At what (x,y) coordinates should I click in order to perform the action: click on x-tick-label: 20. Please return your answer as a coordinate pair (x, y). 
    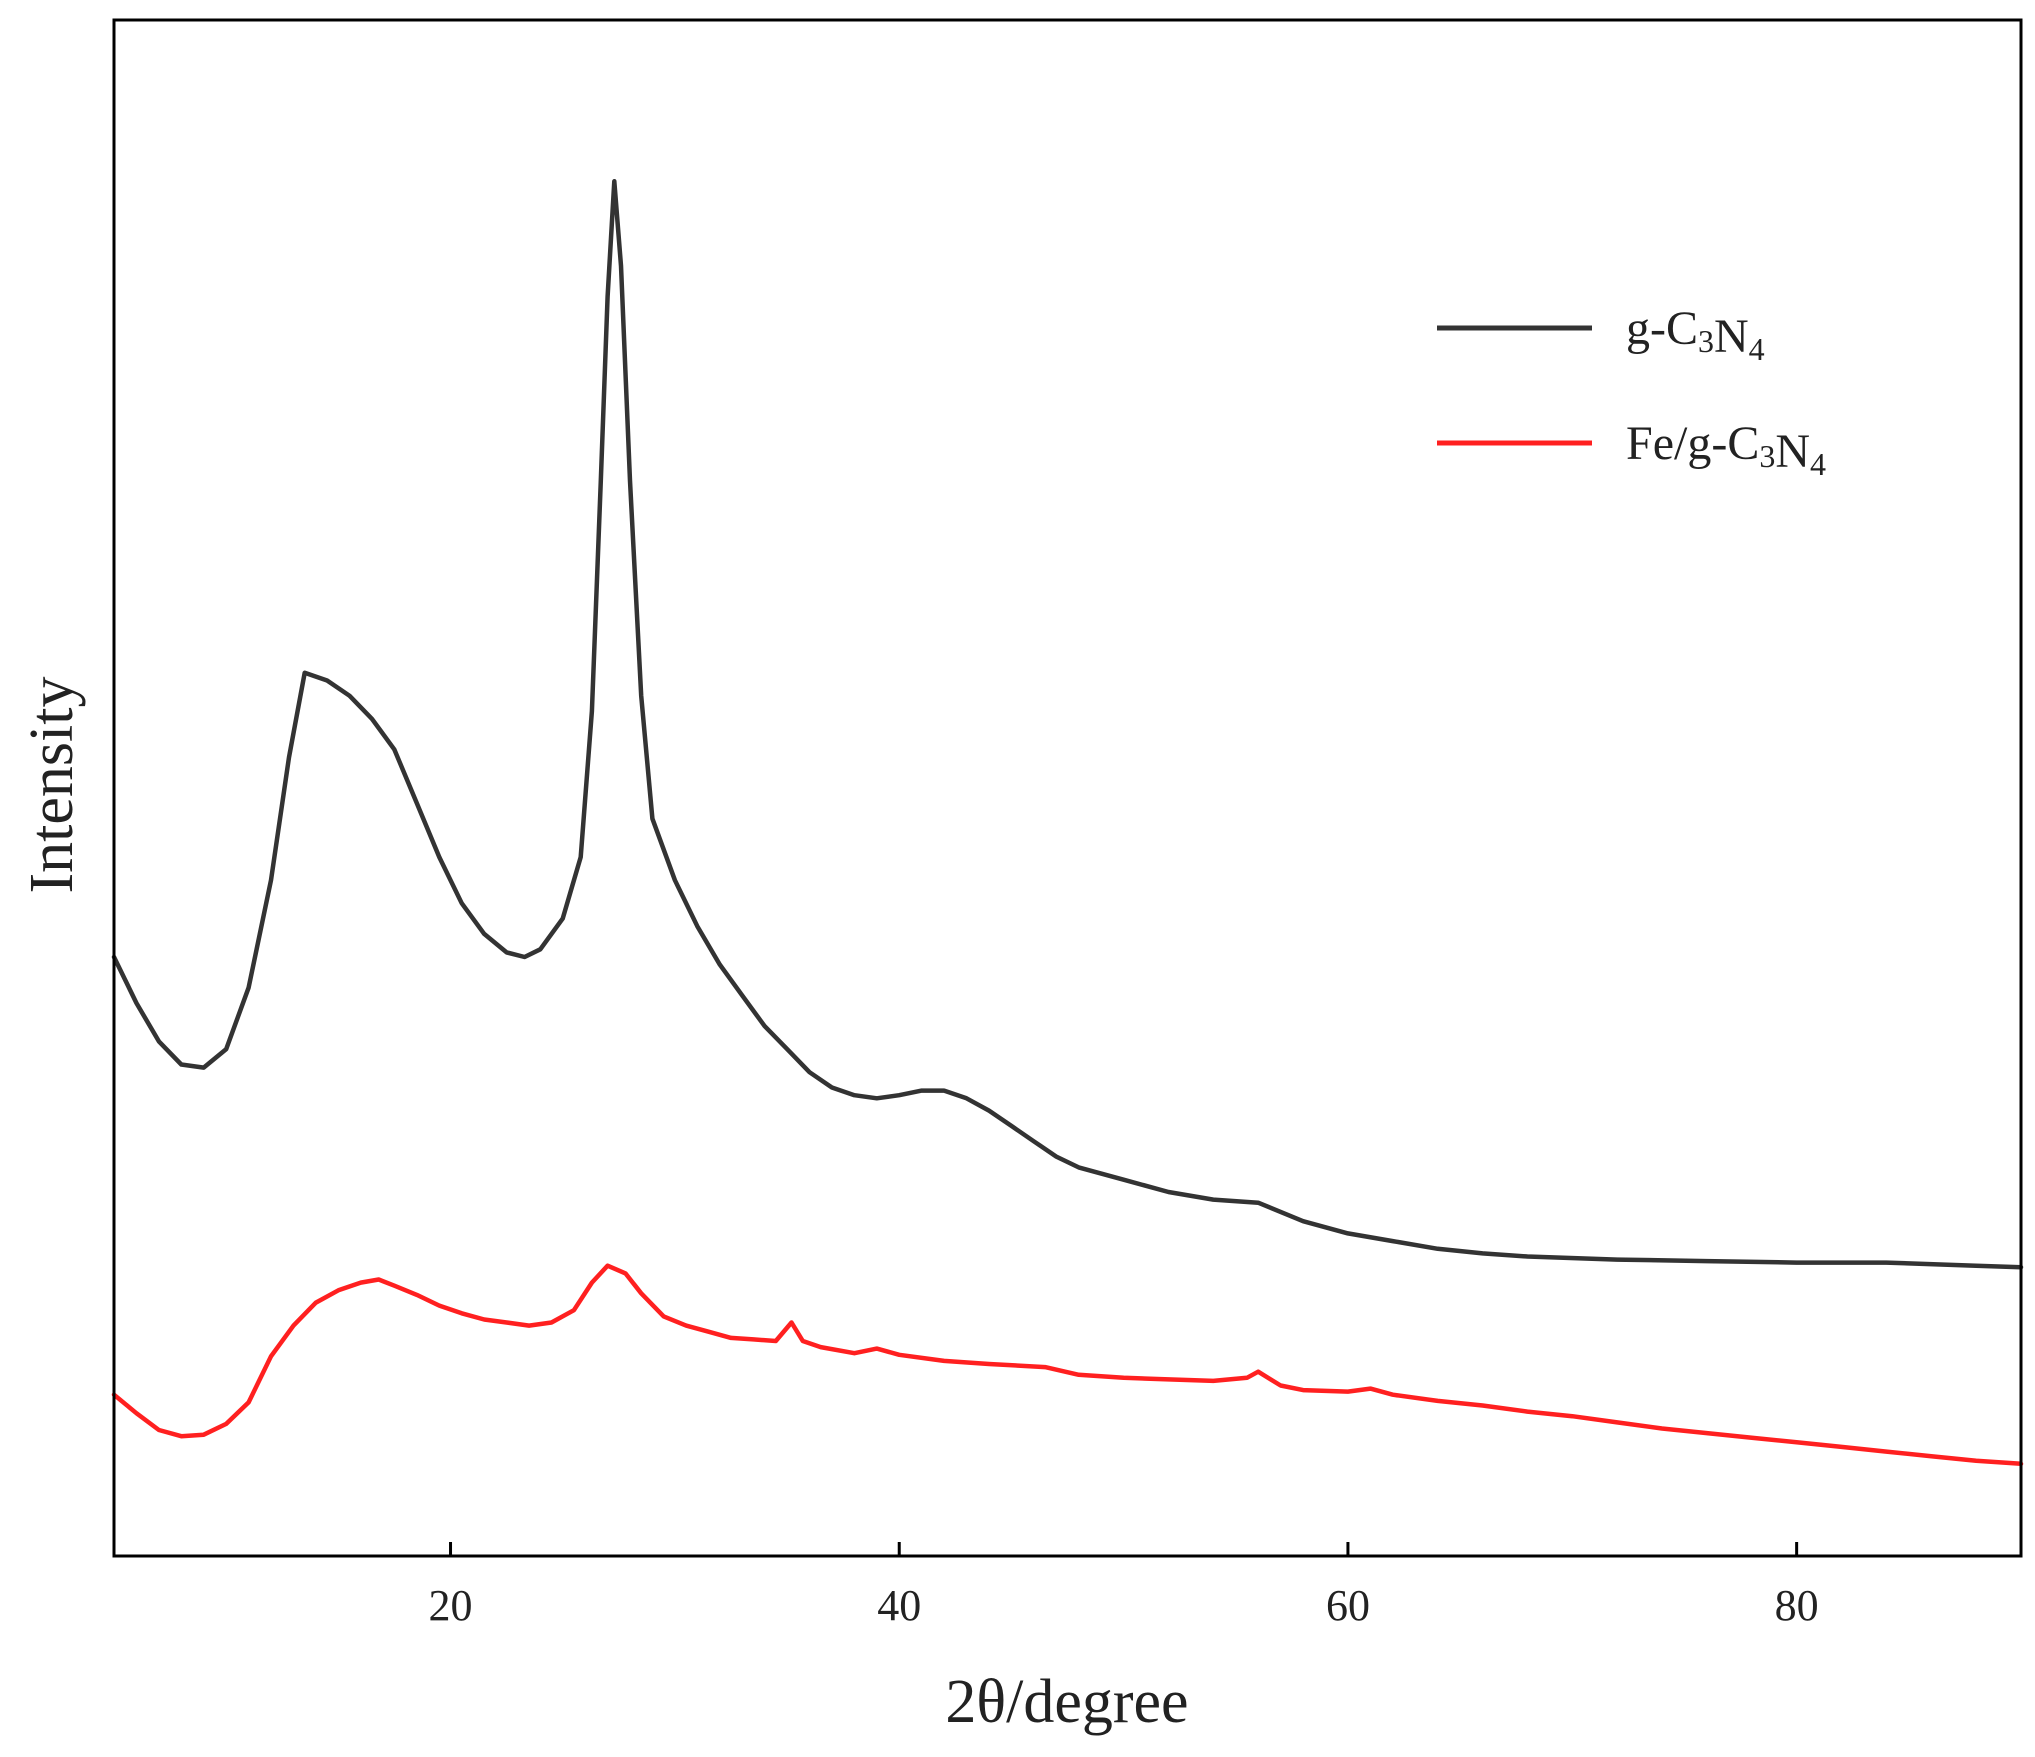
    Looking at the image, I should click on (451, 1605).